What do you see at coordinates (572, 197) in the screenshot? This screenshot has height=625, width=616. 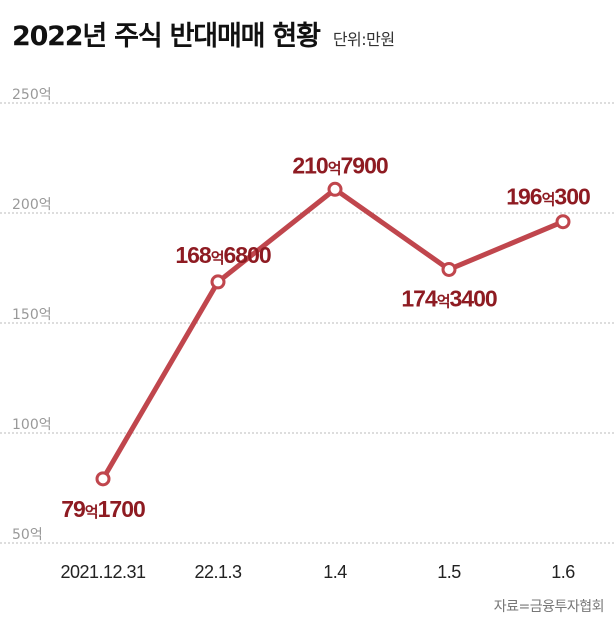 I see `data-label-minor: 300` at bounding box center [572, 197].